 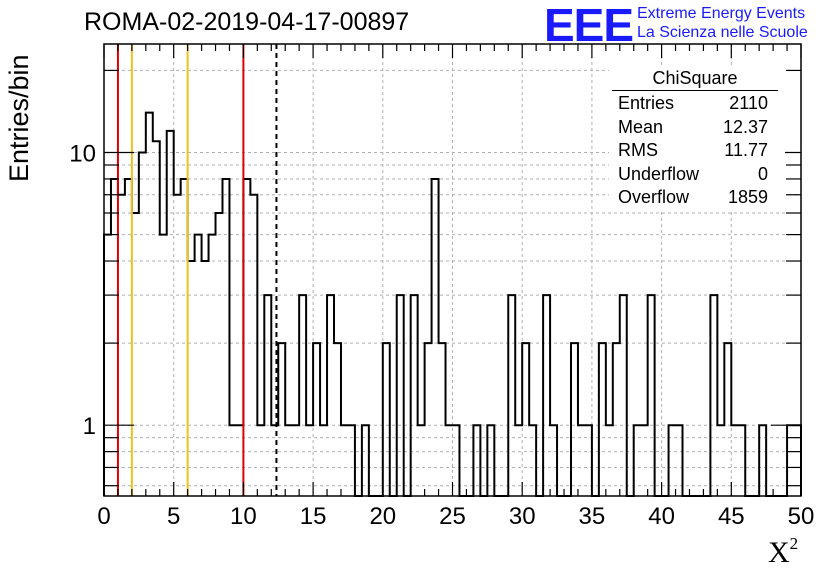 I want to click on x-tick-label: 0, so click(x=103, y=516).